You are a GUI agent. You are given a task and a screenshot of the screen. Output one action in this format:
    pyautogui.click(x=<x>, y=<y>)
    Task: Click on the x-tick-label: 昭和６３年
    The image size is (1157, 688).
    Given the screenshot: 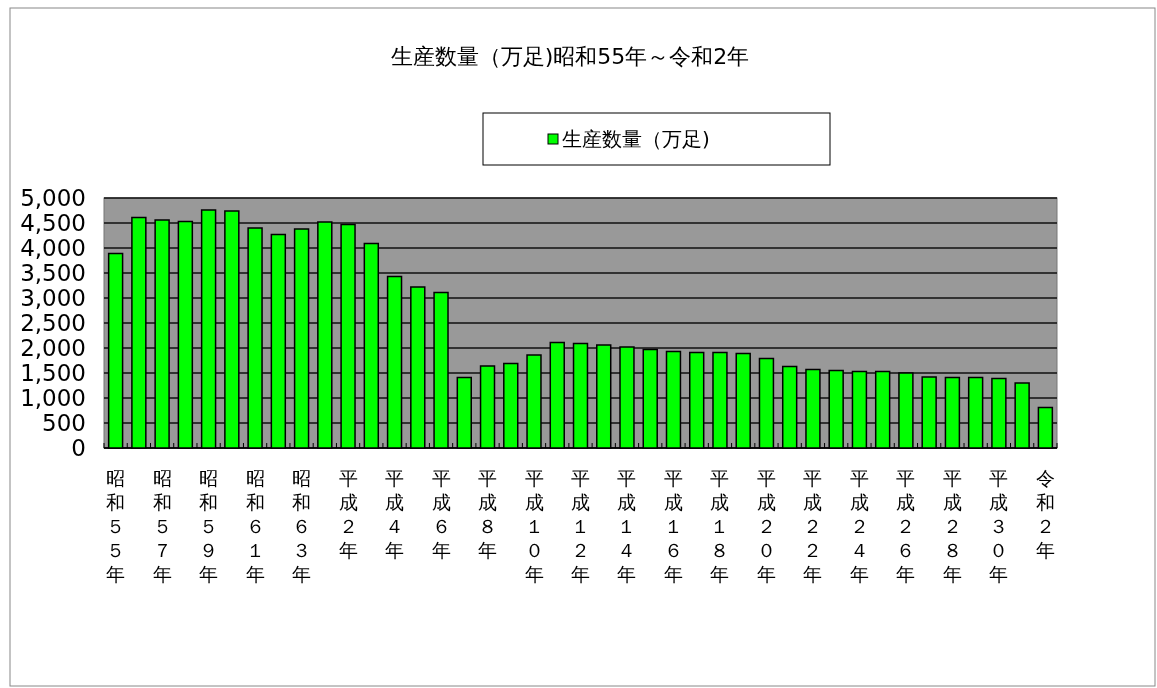 What is the action you would take?
    pyautogui.click(x=302, y=526)
    